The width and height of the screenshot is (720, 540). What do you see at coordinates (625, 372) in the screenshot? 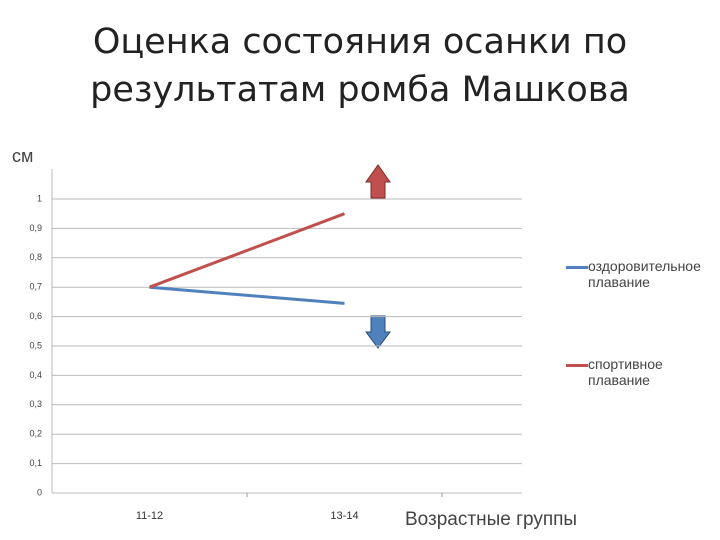
I see `legend-label: спортивное плавание` at bounding box center [625, 372].